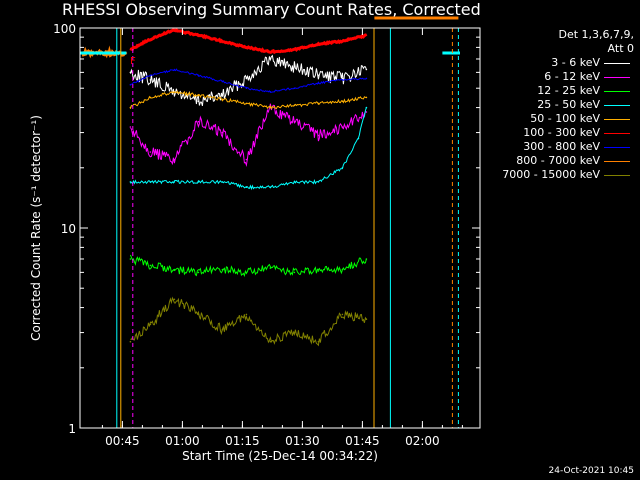 The height and width of the screenshot is (480, 640). I want to click on series-line-3-6-kev, so click(248, 80).